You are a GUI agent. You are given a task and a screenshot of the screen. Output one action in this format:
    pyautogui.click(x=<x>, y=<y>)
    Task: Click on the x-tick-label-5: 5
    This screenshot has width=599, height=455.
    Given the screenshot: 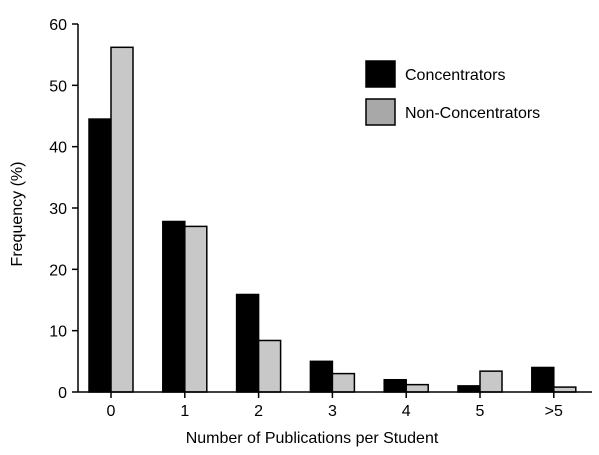 What is the action you would take?
    pyautogui.click(x=480, y=411)
    